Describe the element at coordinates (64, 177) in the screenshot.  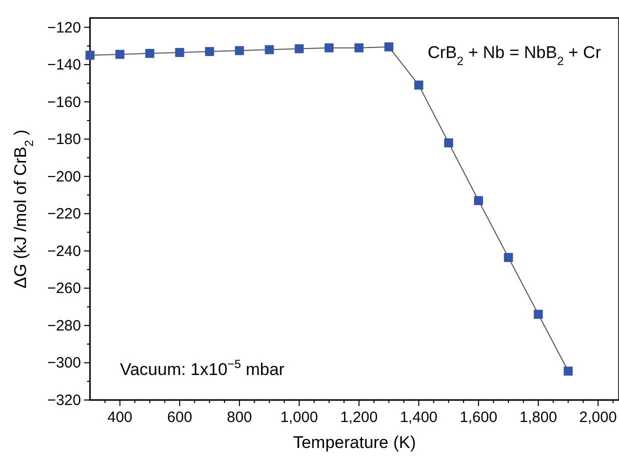
I see `y-tick-label: −200` at that location.